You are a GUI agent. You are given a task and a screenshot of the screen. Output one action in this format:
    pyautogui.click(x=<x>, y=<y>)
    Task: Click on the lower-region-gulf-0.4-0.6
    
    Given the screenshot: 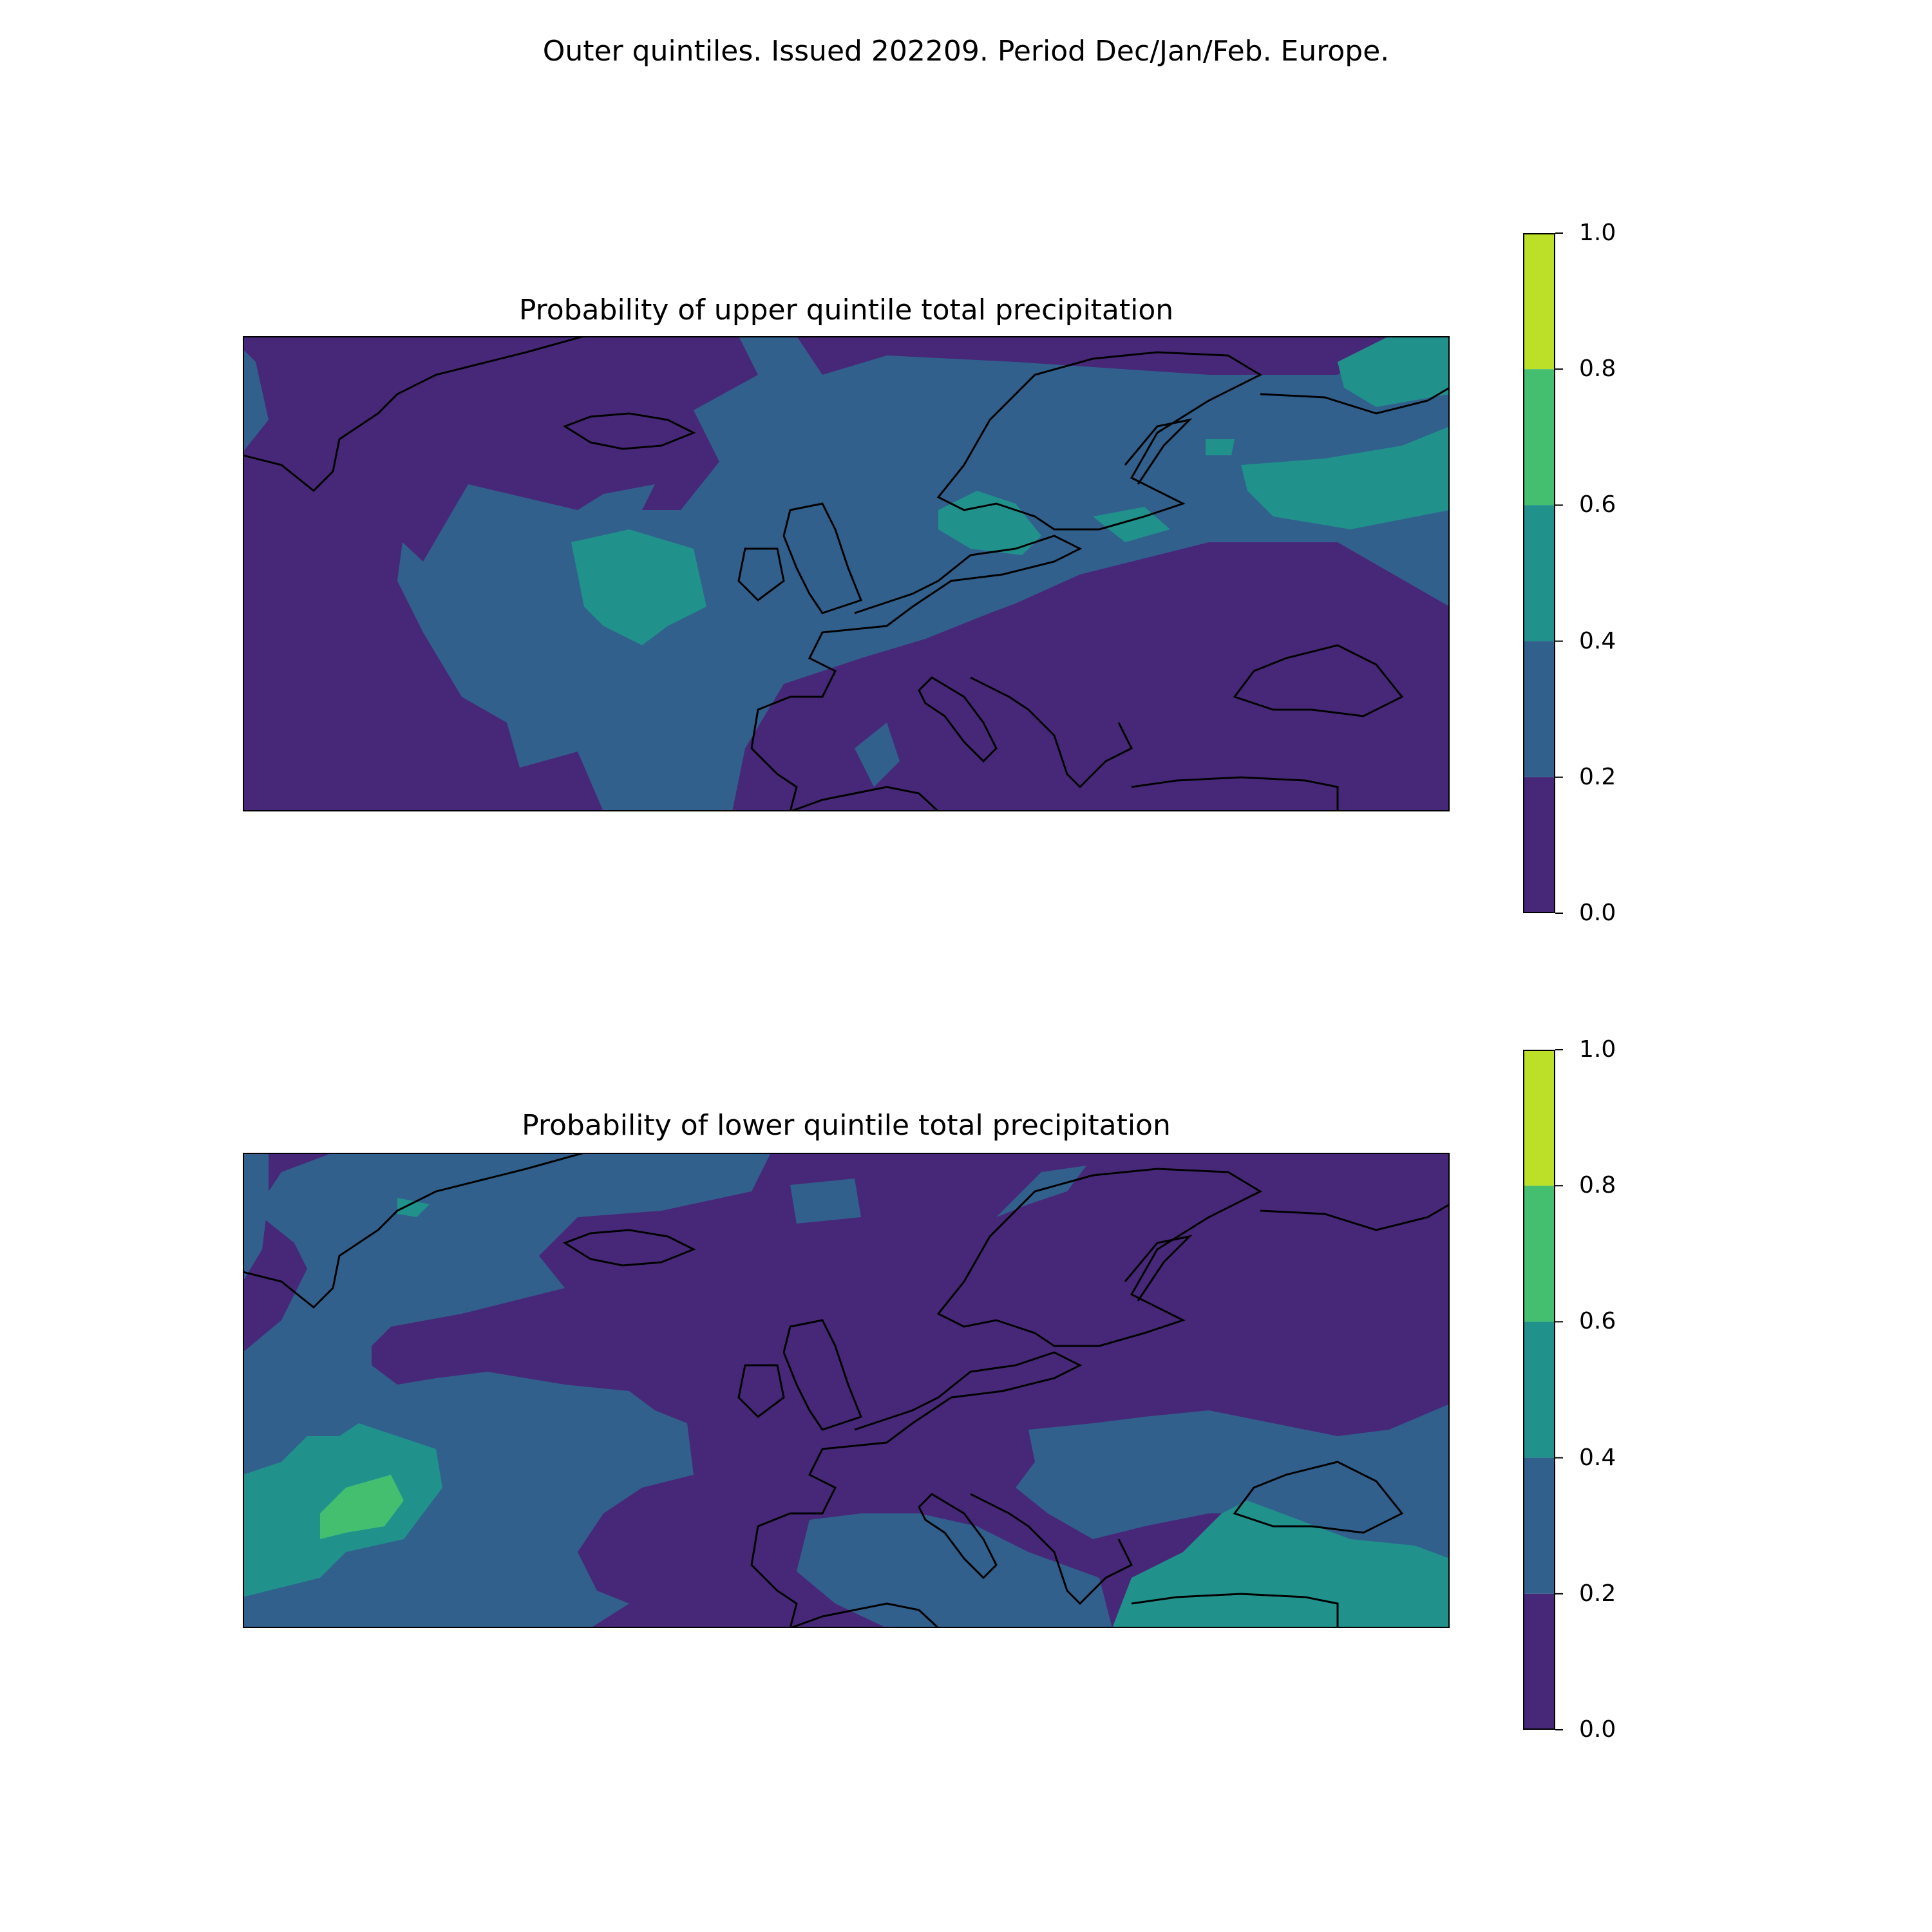 What is the action you would take?
    pyautogui.click(x=414, y=1207)
    